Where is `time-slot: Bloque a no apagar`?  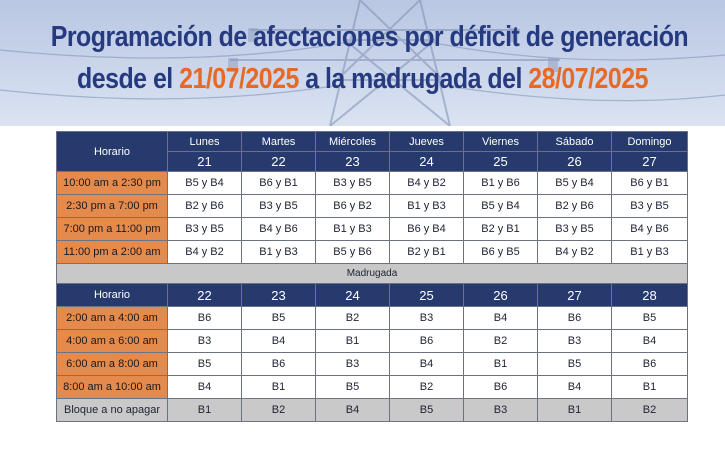 time-slot: Bloque a no apagar is located at coordinates (112, 410).